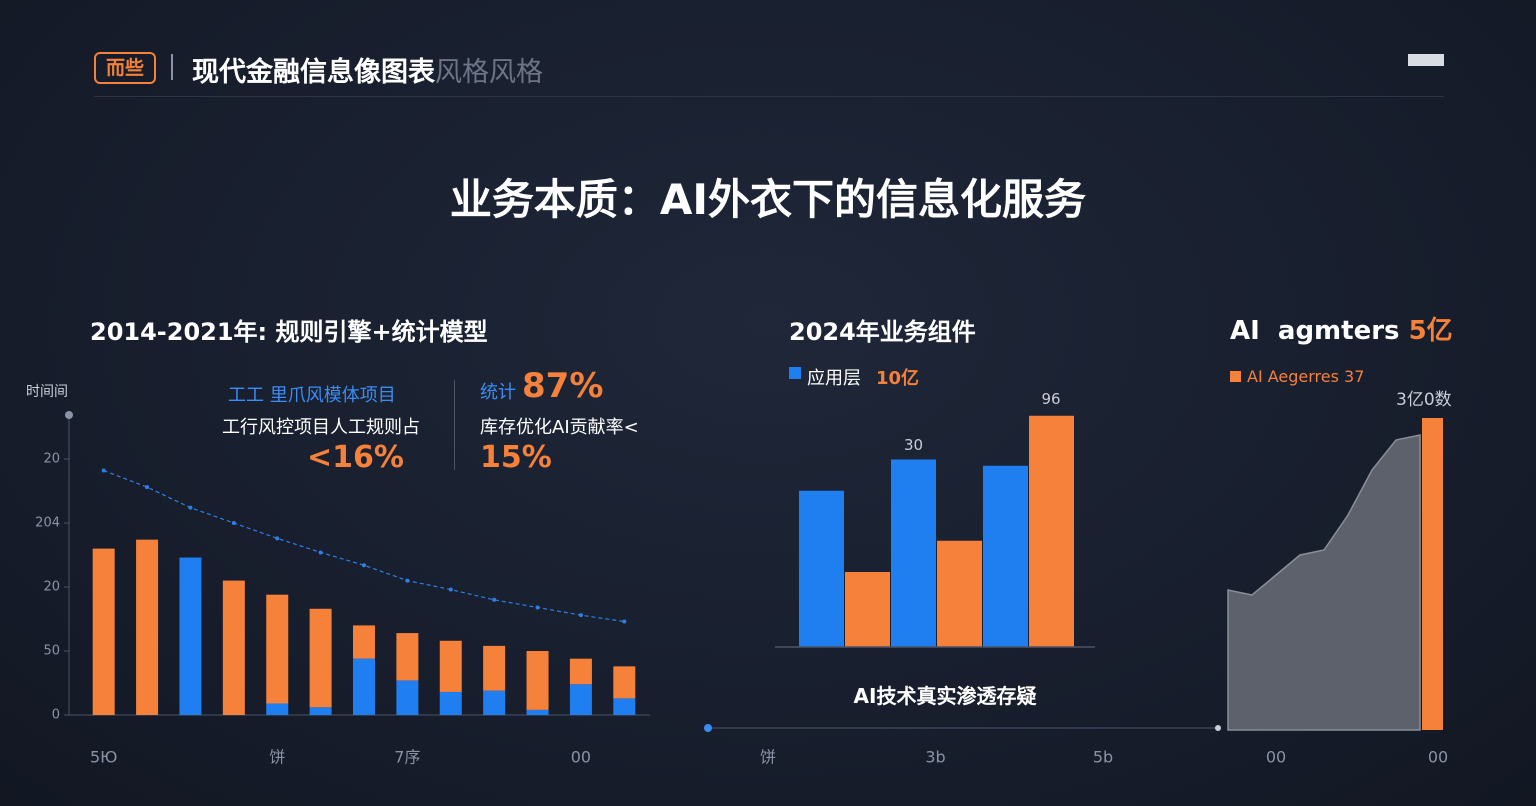 The image size is (1536, 806). Describe the element at coordinates (935, 757) in the screenshot. I see `x-tick-label: 3b` at that location.